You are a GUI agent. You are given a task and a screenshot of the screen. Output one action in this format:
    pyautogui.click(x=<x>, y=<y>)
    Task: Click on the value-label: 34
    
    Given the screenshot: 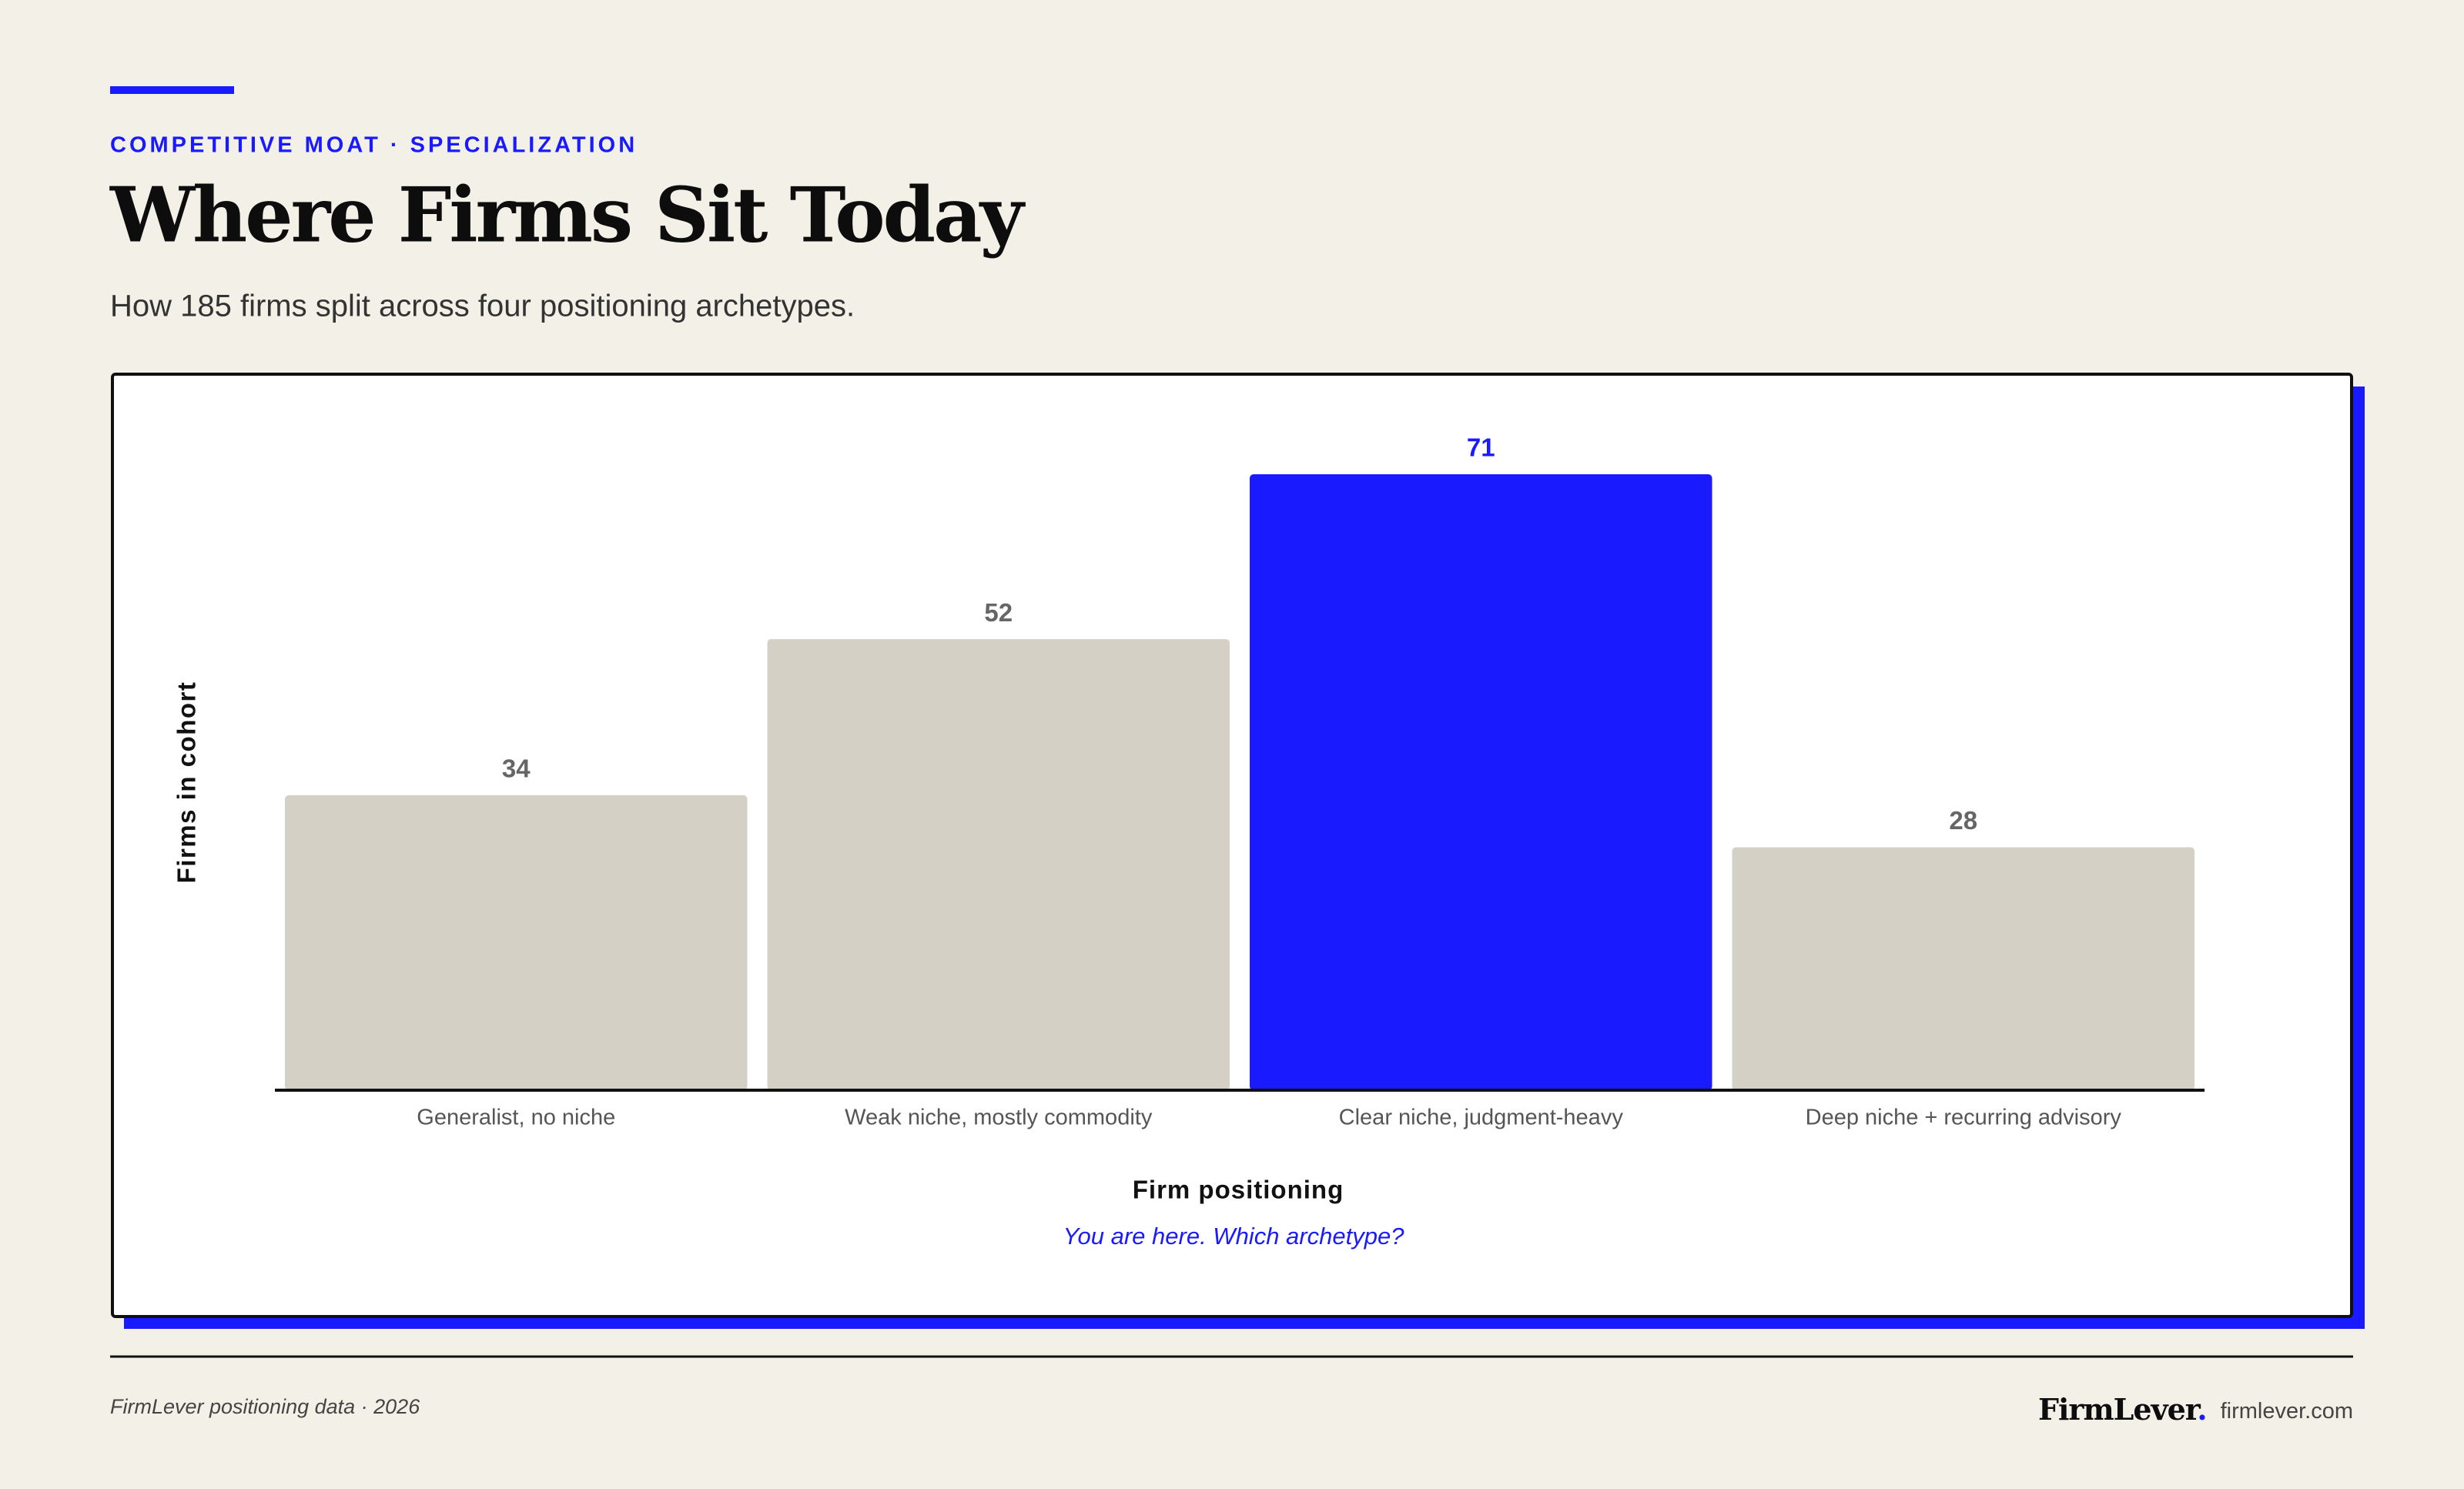 What is the action you would take?
    pyautogui.click(x=516, y=769)
    